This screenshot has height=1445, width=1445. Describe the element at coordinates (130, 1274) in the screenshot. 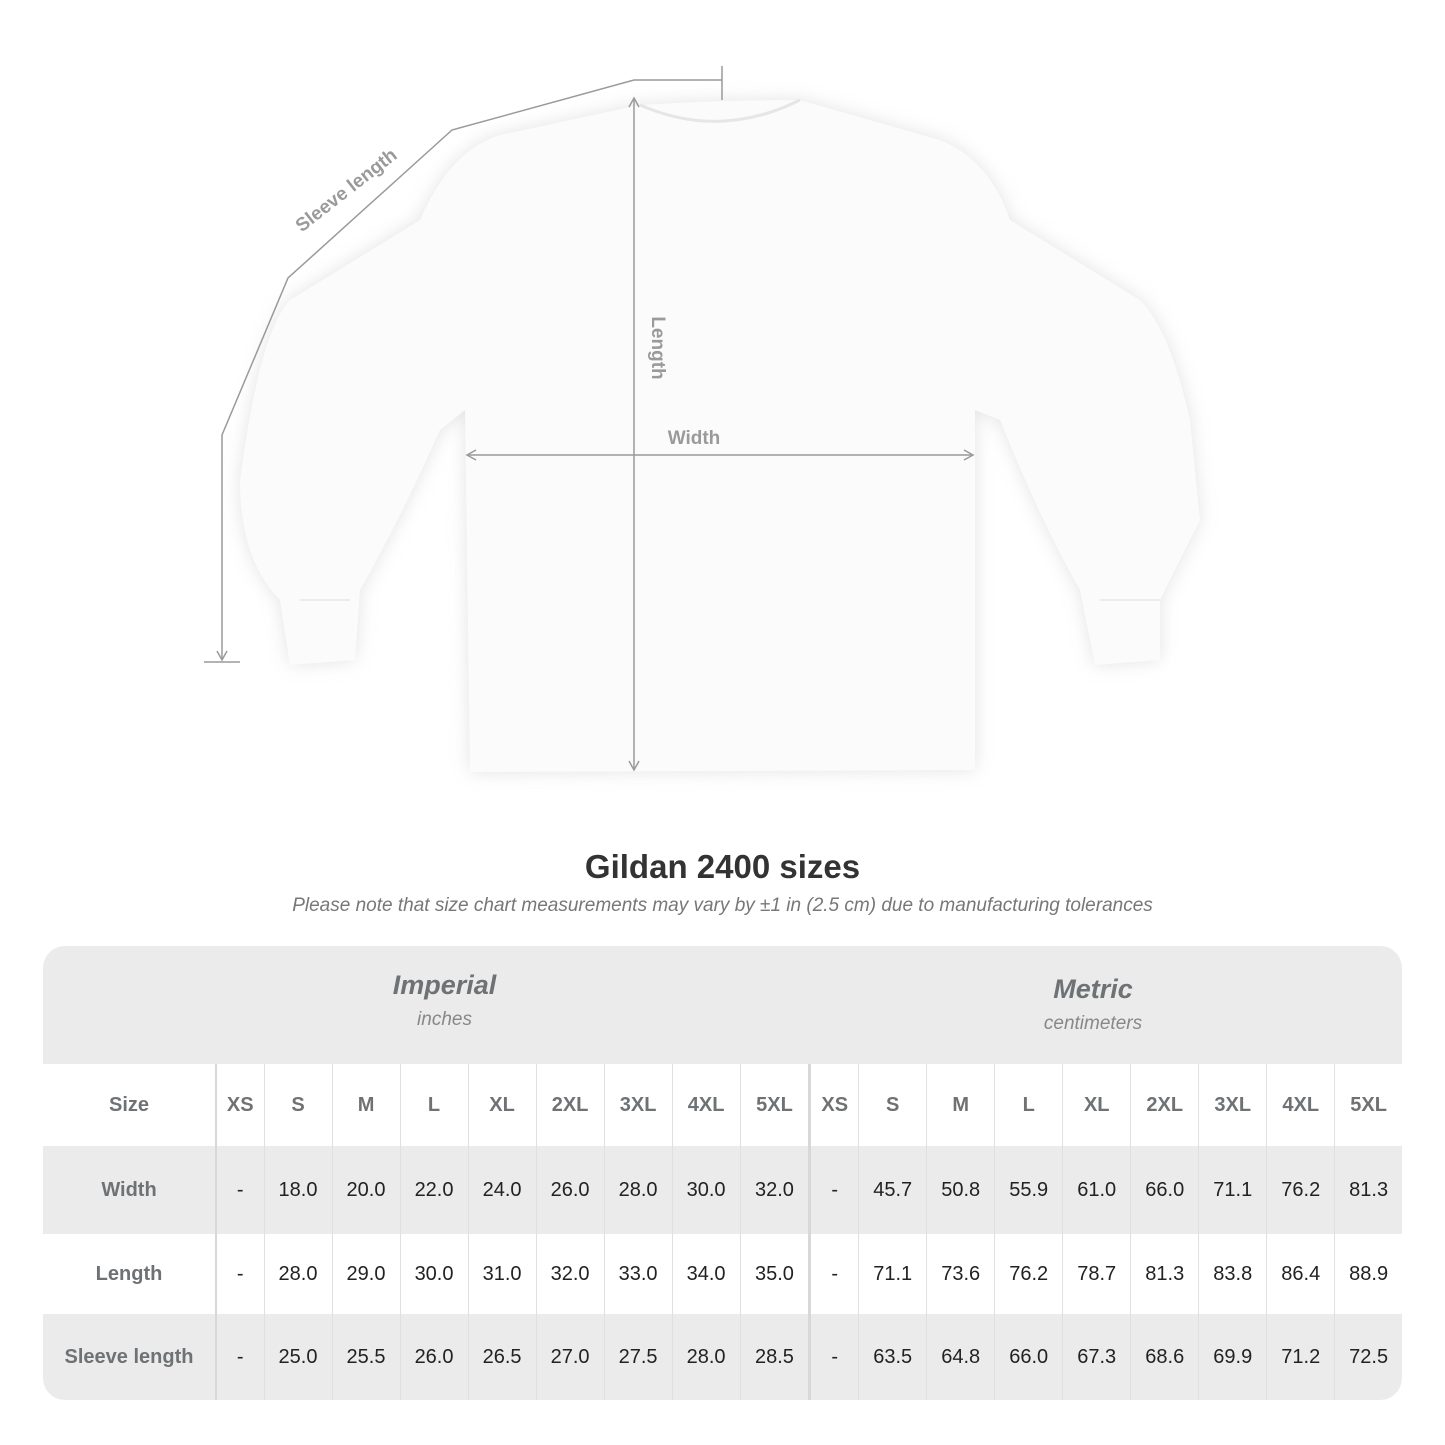

I see `row-label: Length` at that location.